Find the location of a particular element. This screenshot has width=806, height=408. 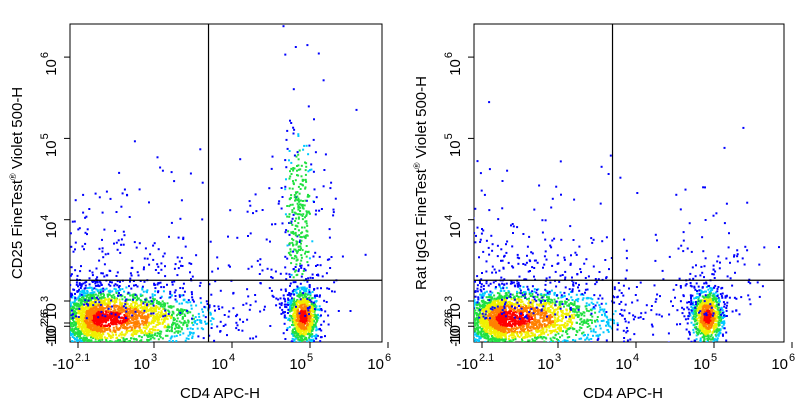

x-tick-label: 10 is located at coordinates (219, 364).